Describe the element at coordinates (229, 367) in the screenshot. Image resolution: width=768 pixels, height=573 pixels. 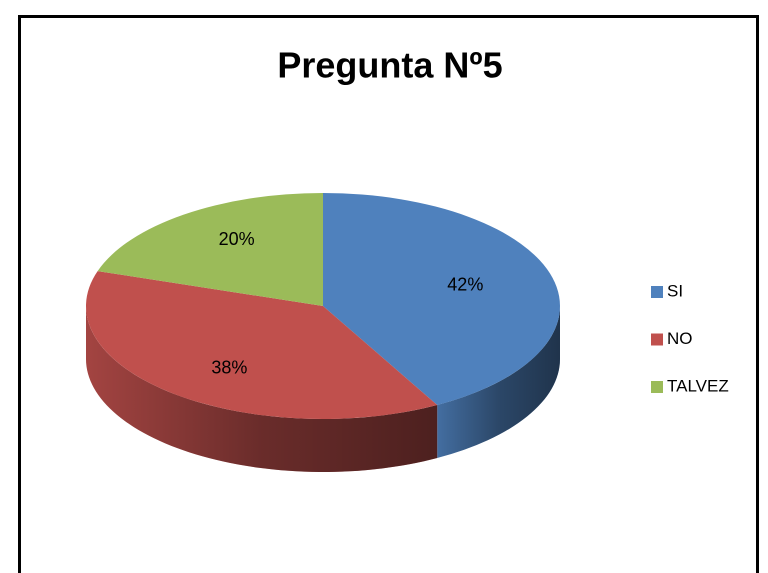
I see `data-label: 38%` at that location.